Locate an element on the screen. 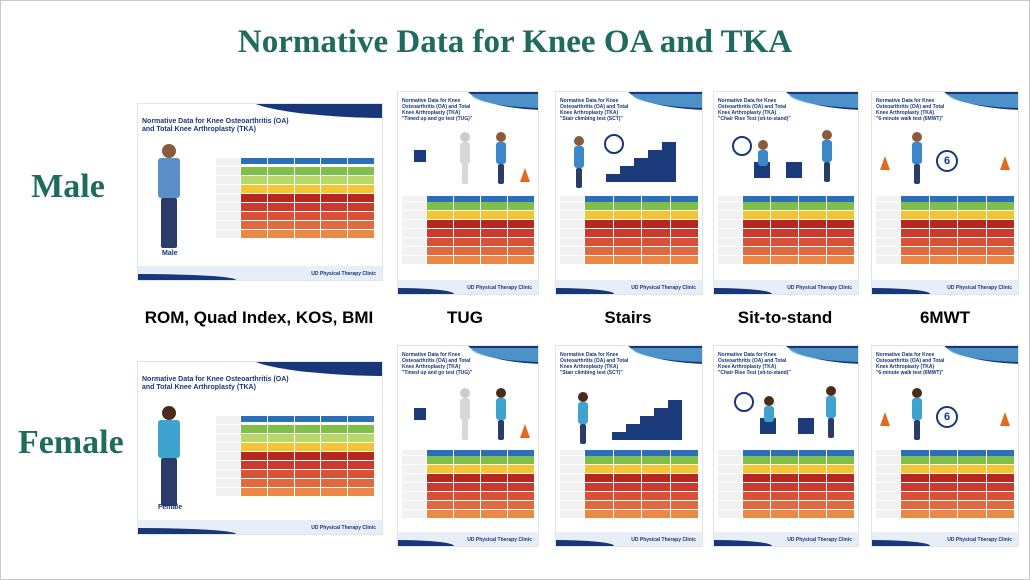 The width and height of the screenshot is (1030, 580). caption-rom: ROM, Quad Index, KOS, BMI is located at coordinates (259, 317).